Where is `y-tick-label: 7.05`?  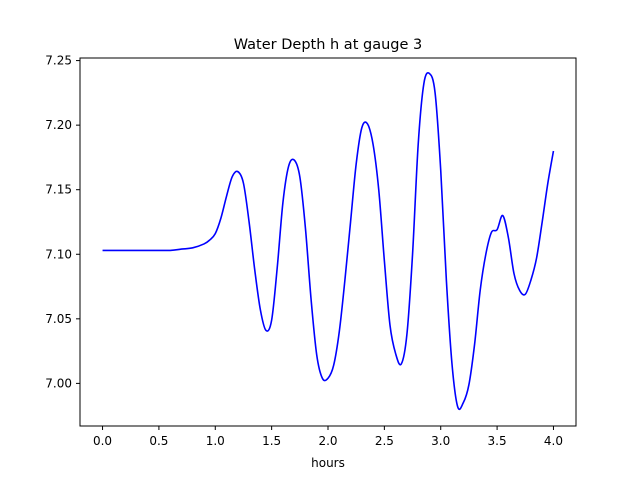
y-tick-label: 7.05 is located at coordinates (58, 319).